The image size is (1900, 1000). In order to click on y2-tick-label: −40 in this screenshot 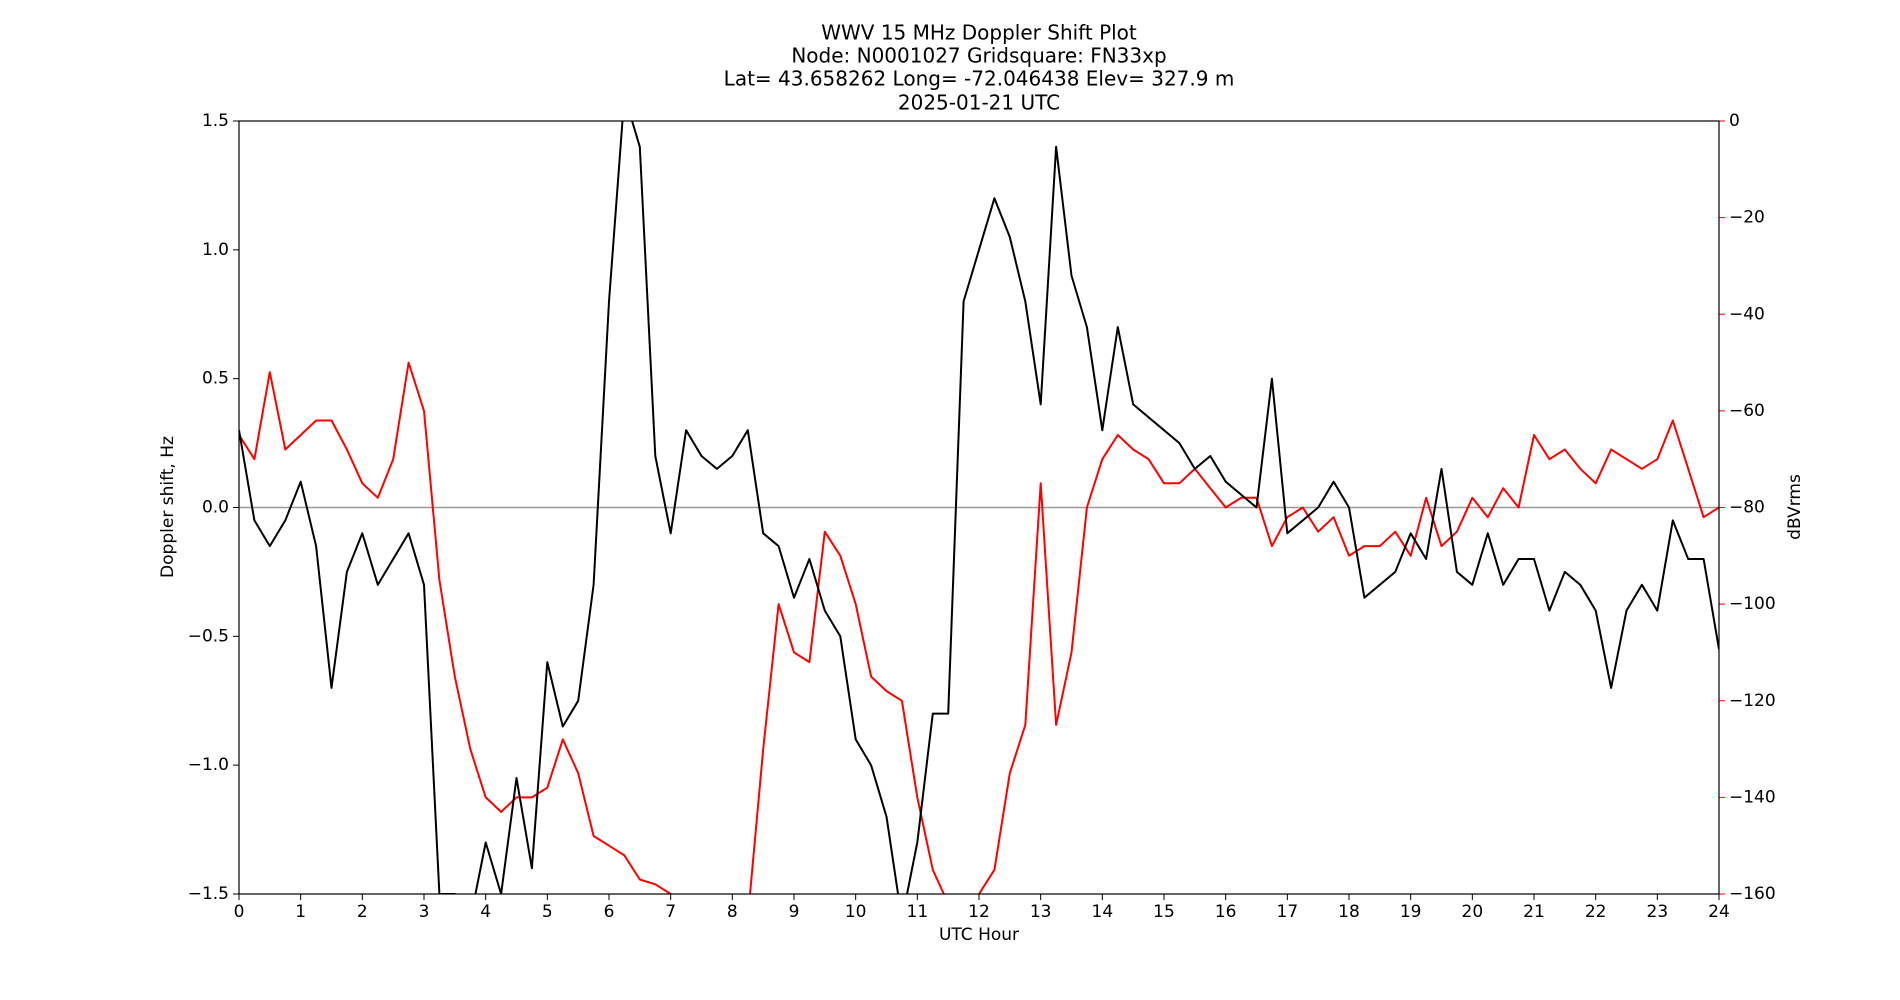, I will do `click(1747, 314)`.